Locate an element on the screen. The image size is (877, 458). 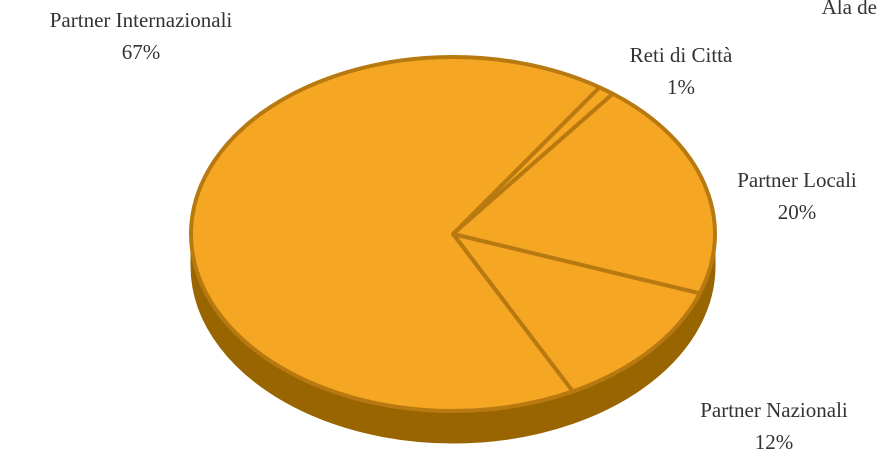
value-partner-locali: 20% is located at coordinates (797, 212).